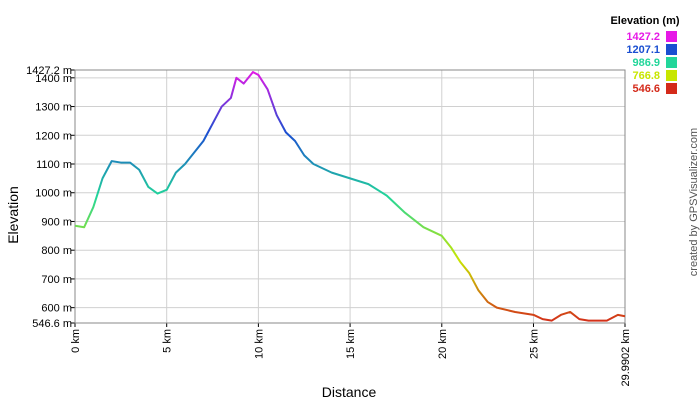 This screenshot has width=700, height=405. What do you see at coordinates (76, 341) in the screenshot?
I see `x-tick-label: 0 km` at bounding box center [76, 341].